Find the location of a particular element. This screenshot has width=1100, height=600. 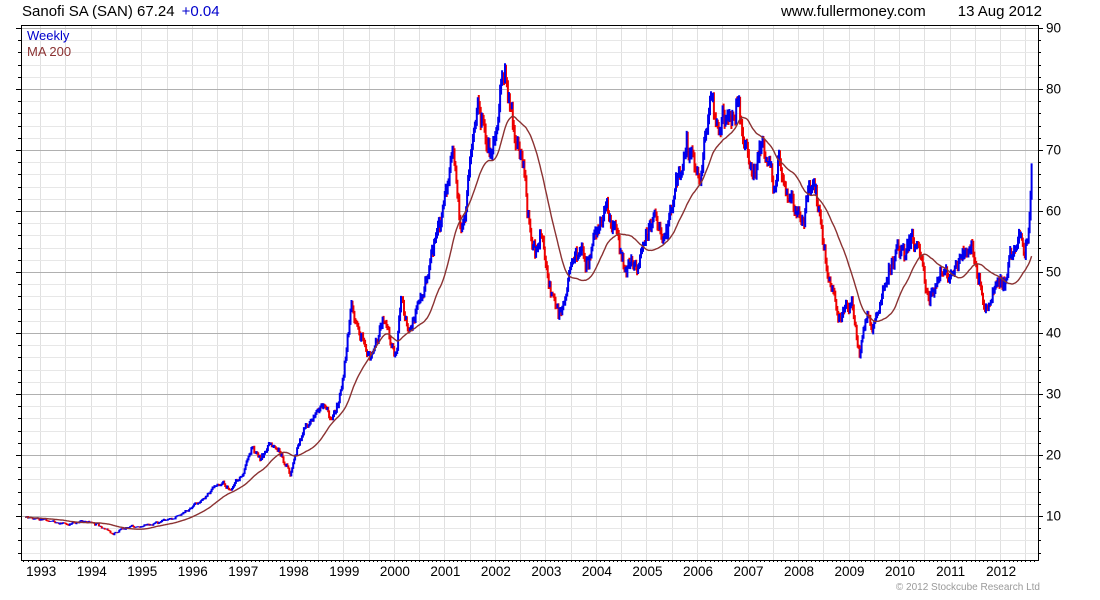

x-axis-tick-label: 1993 is located at coordinates (41, 571).